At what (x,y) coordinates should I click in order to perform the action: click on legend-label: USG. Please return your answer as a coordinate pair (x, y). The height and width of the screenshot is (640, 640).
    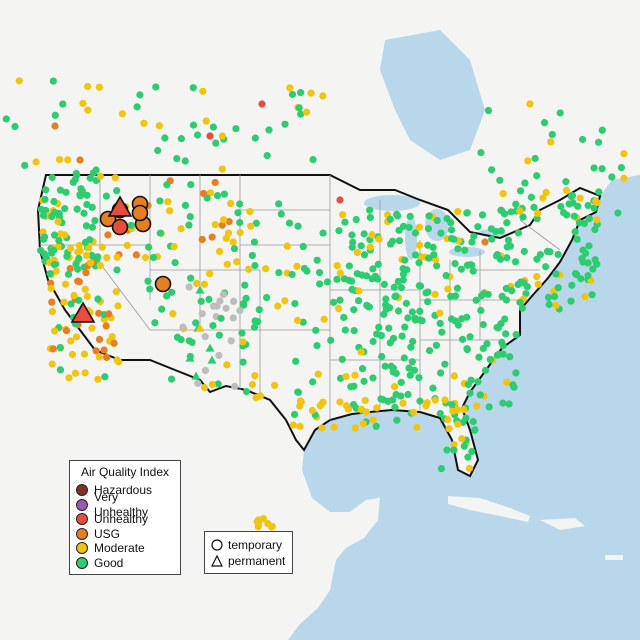
    Looking at the image, I should click on (107, 533).